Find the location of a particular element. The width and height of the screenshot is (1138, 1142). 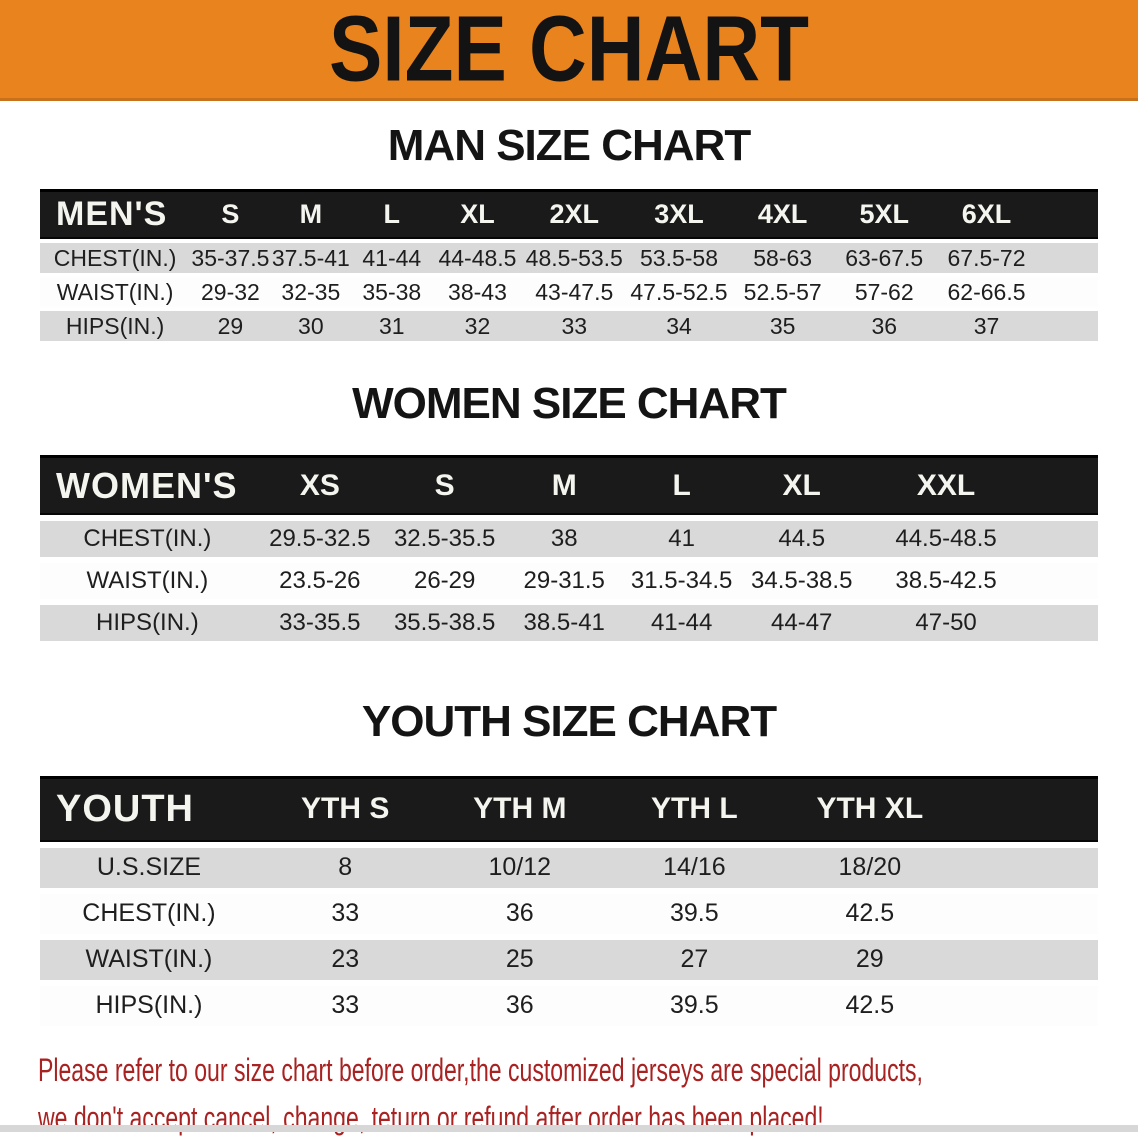

bottom-strip is located at coordinates (569, 1128).